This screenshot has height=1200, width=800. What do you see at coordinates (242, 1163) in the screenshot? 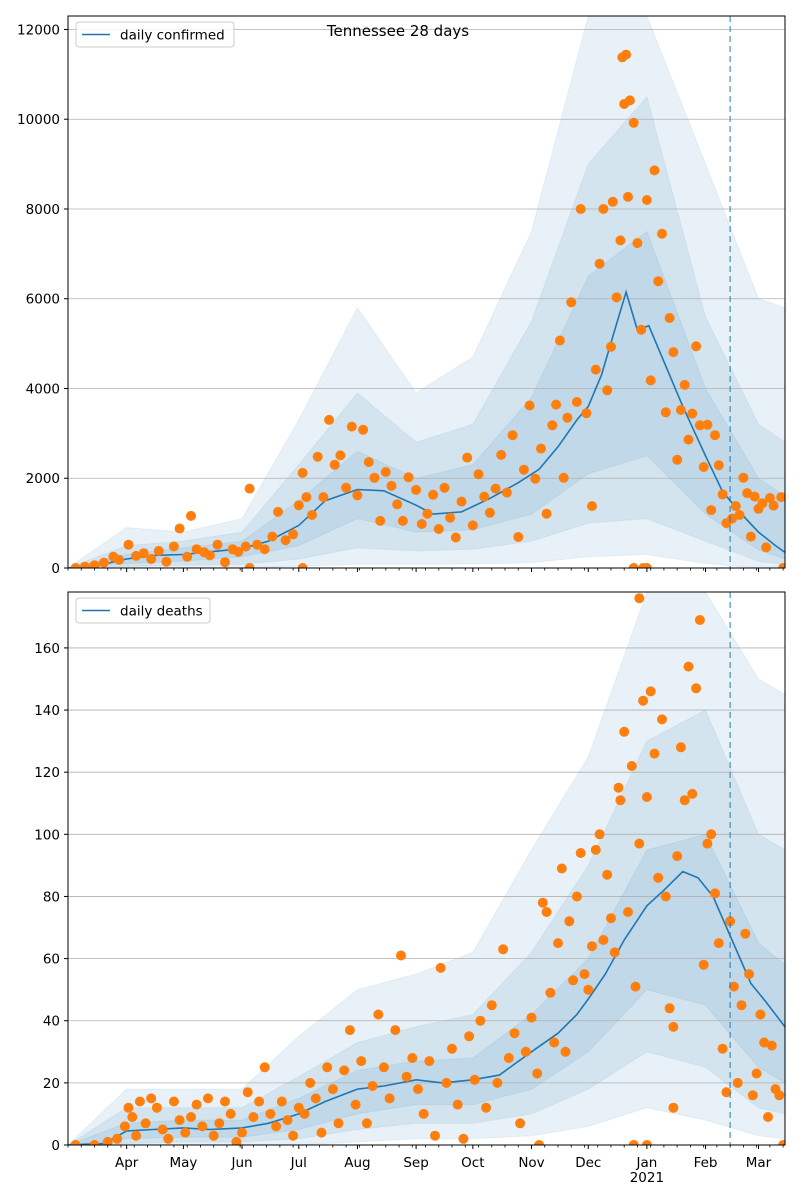
I see `deaths-xtick-label: Jun` at bounding box center [242, 1163].